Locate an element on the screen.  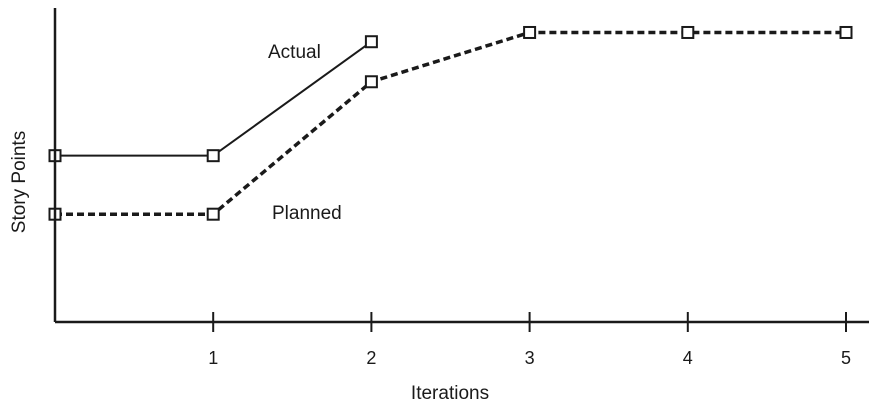
series-label-actual: Actual is located at coordinates (294, 52).